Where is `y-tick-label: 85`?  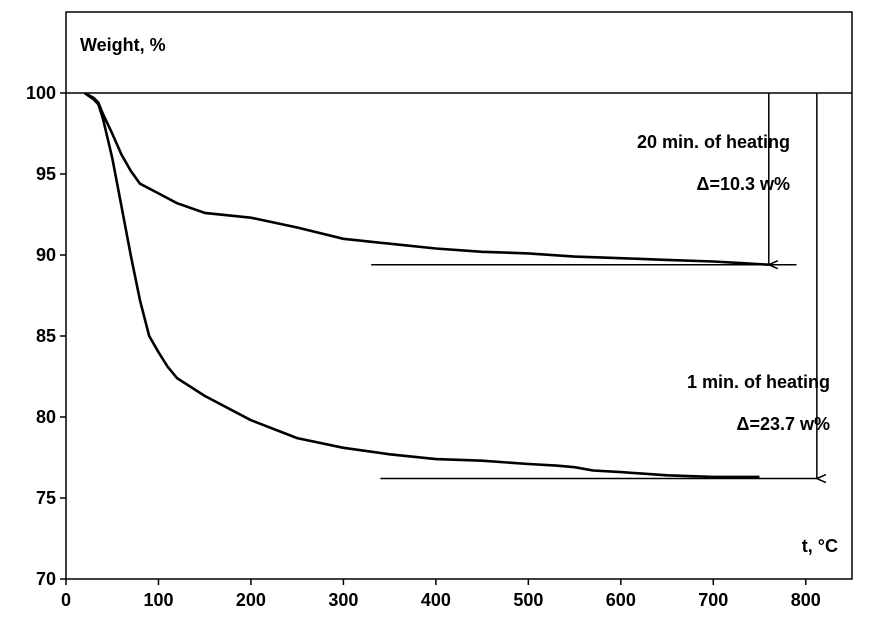
y-tick-label: 85 is located at coordinates (46, 336).